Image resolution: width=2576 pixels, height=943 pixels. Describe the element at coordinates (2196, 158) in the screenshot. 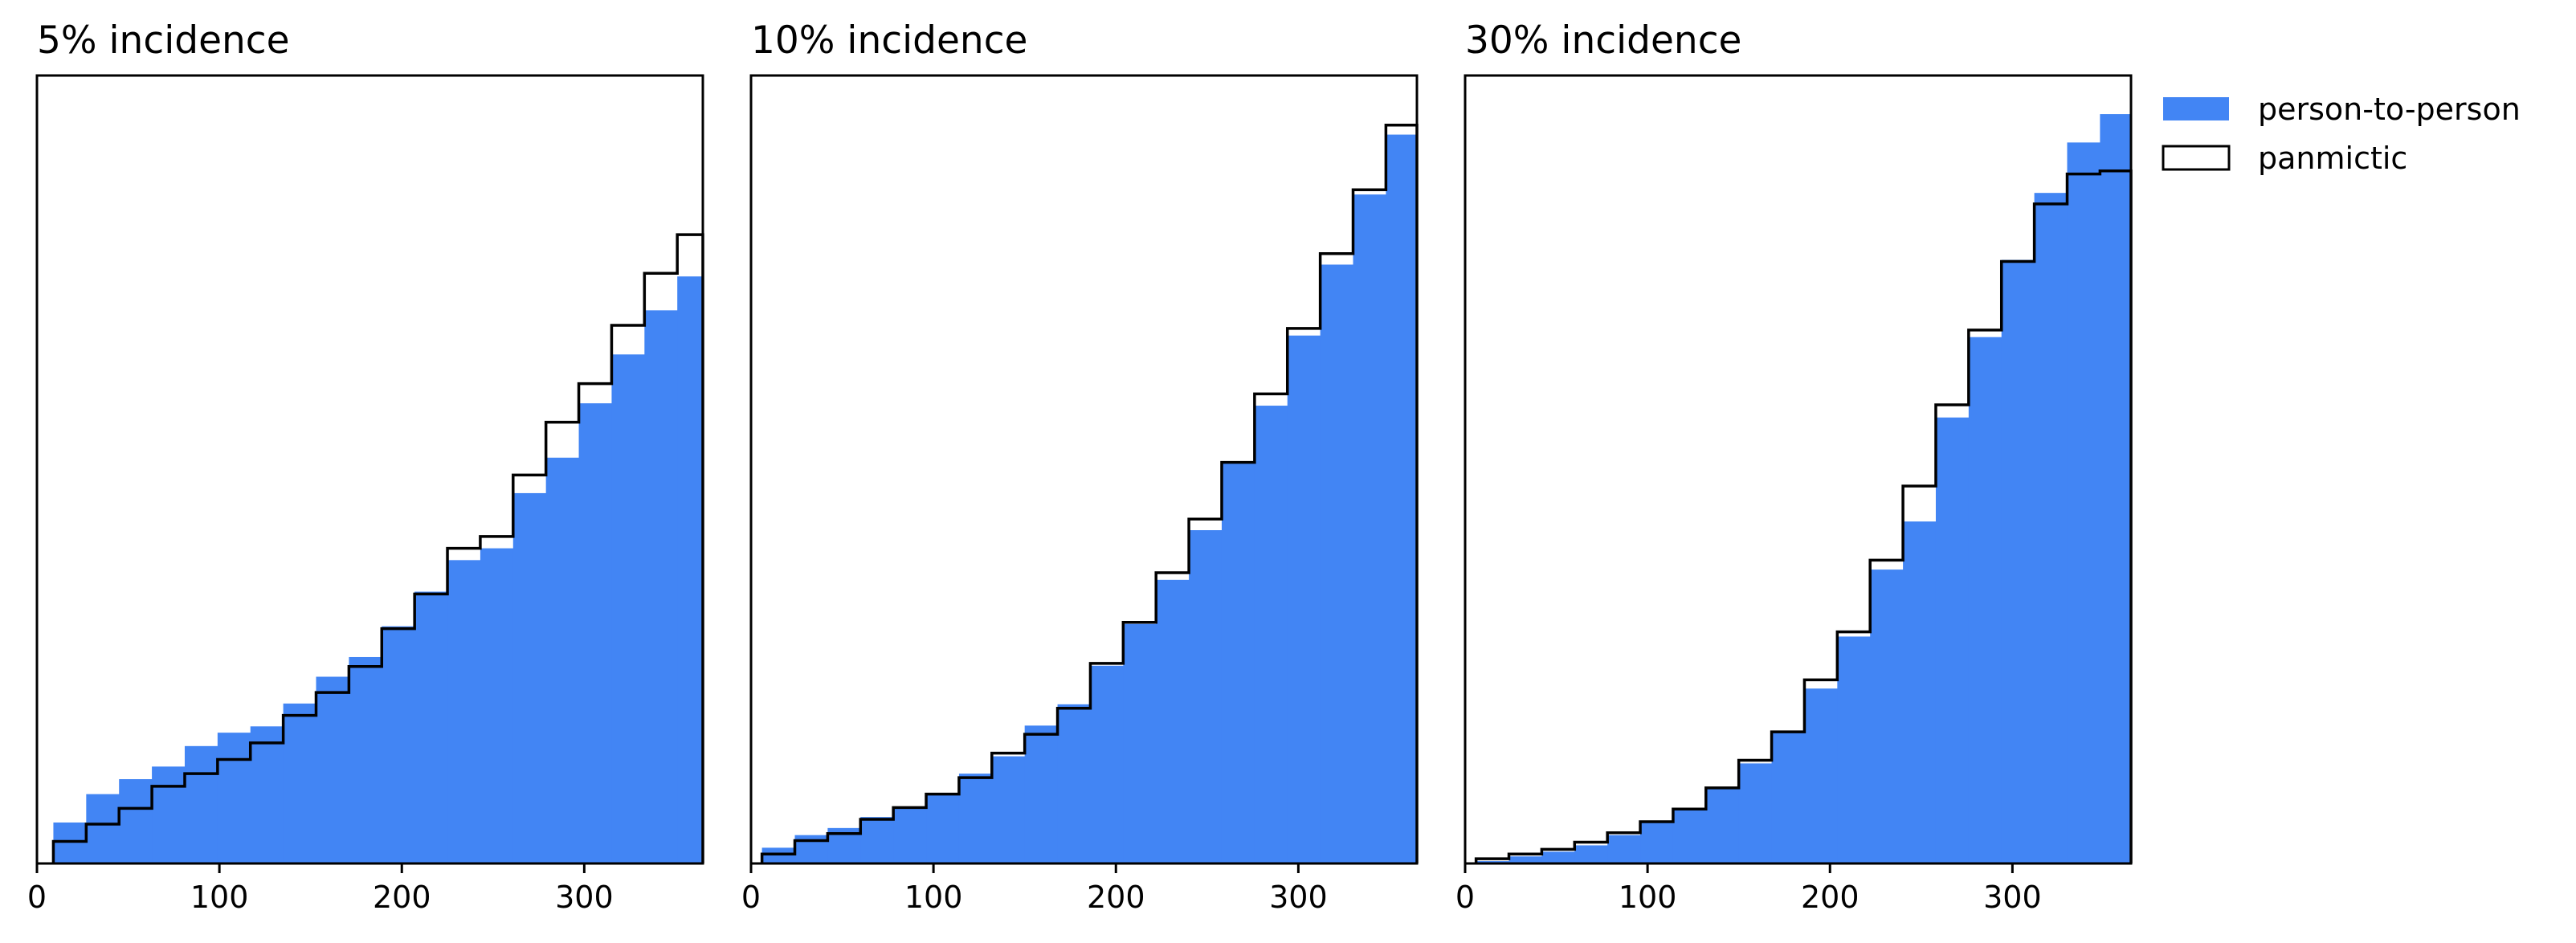

I see `legend-swatch-outline` at that location.